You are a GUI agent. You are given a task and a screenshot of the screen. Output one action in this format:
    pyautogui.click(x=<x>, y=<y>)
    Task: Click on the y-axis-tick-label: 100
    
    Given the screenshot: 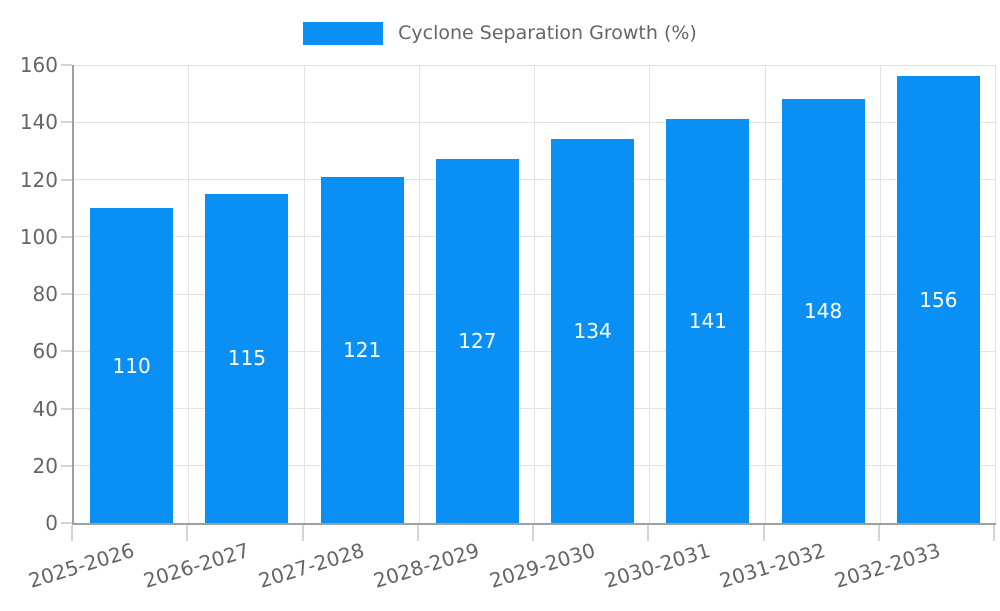 What is the action you would take?
    pyautogui.click(x=38, y=236)
    